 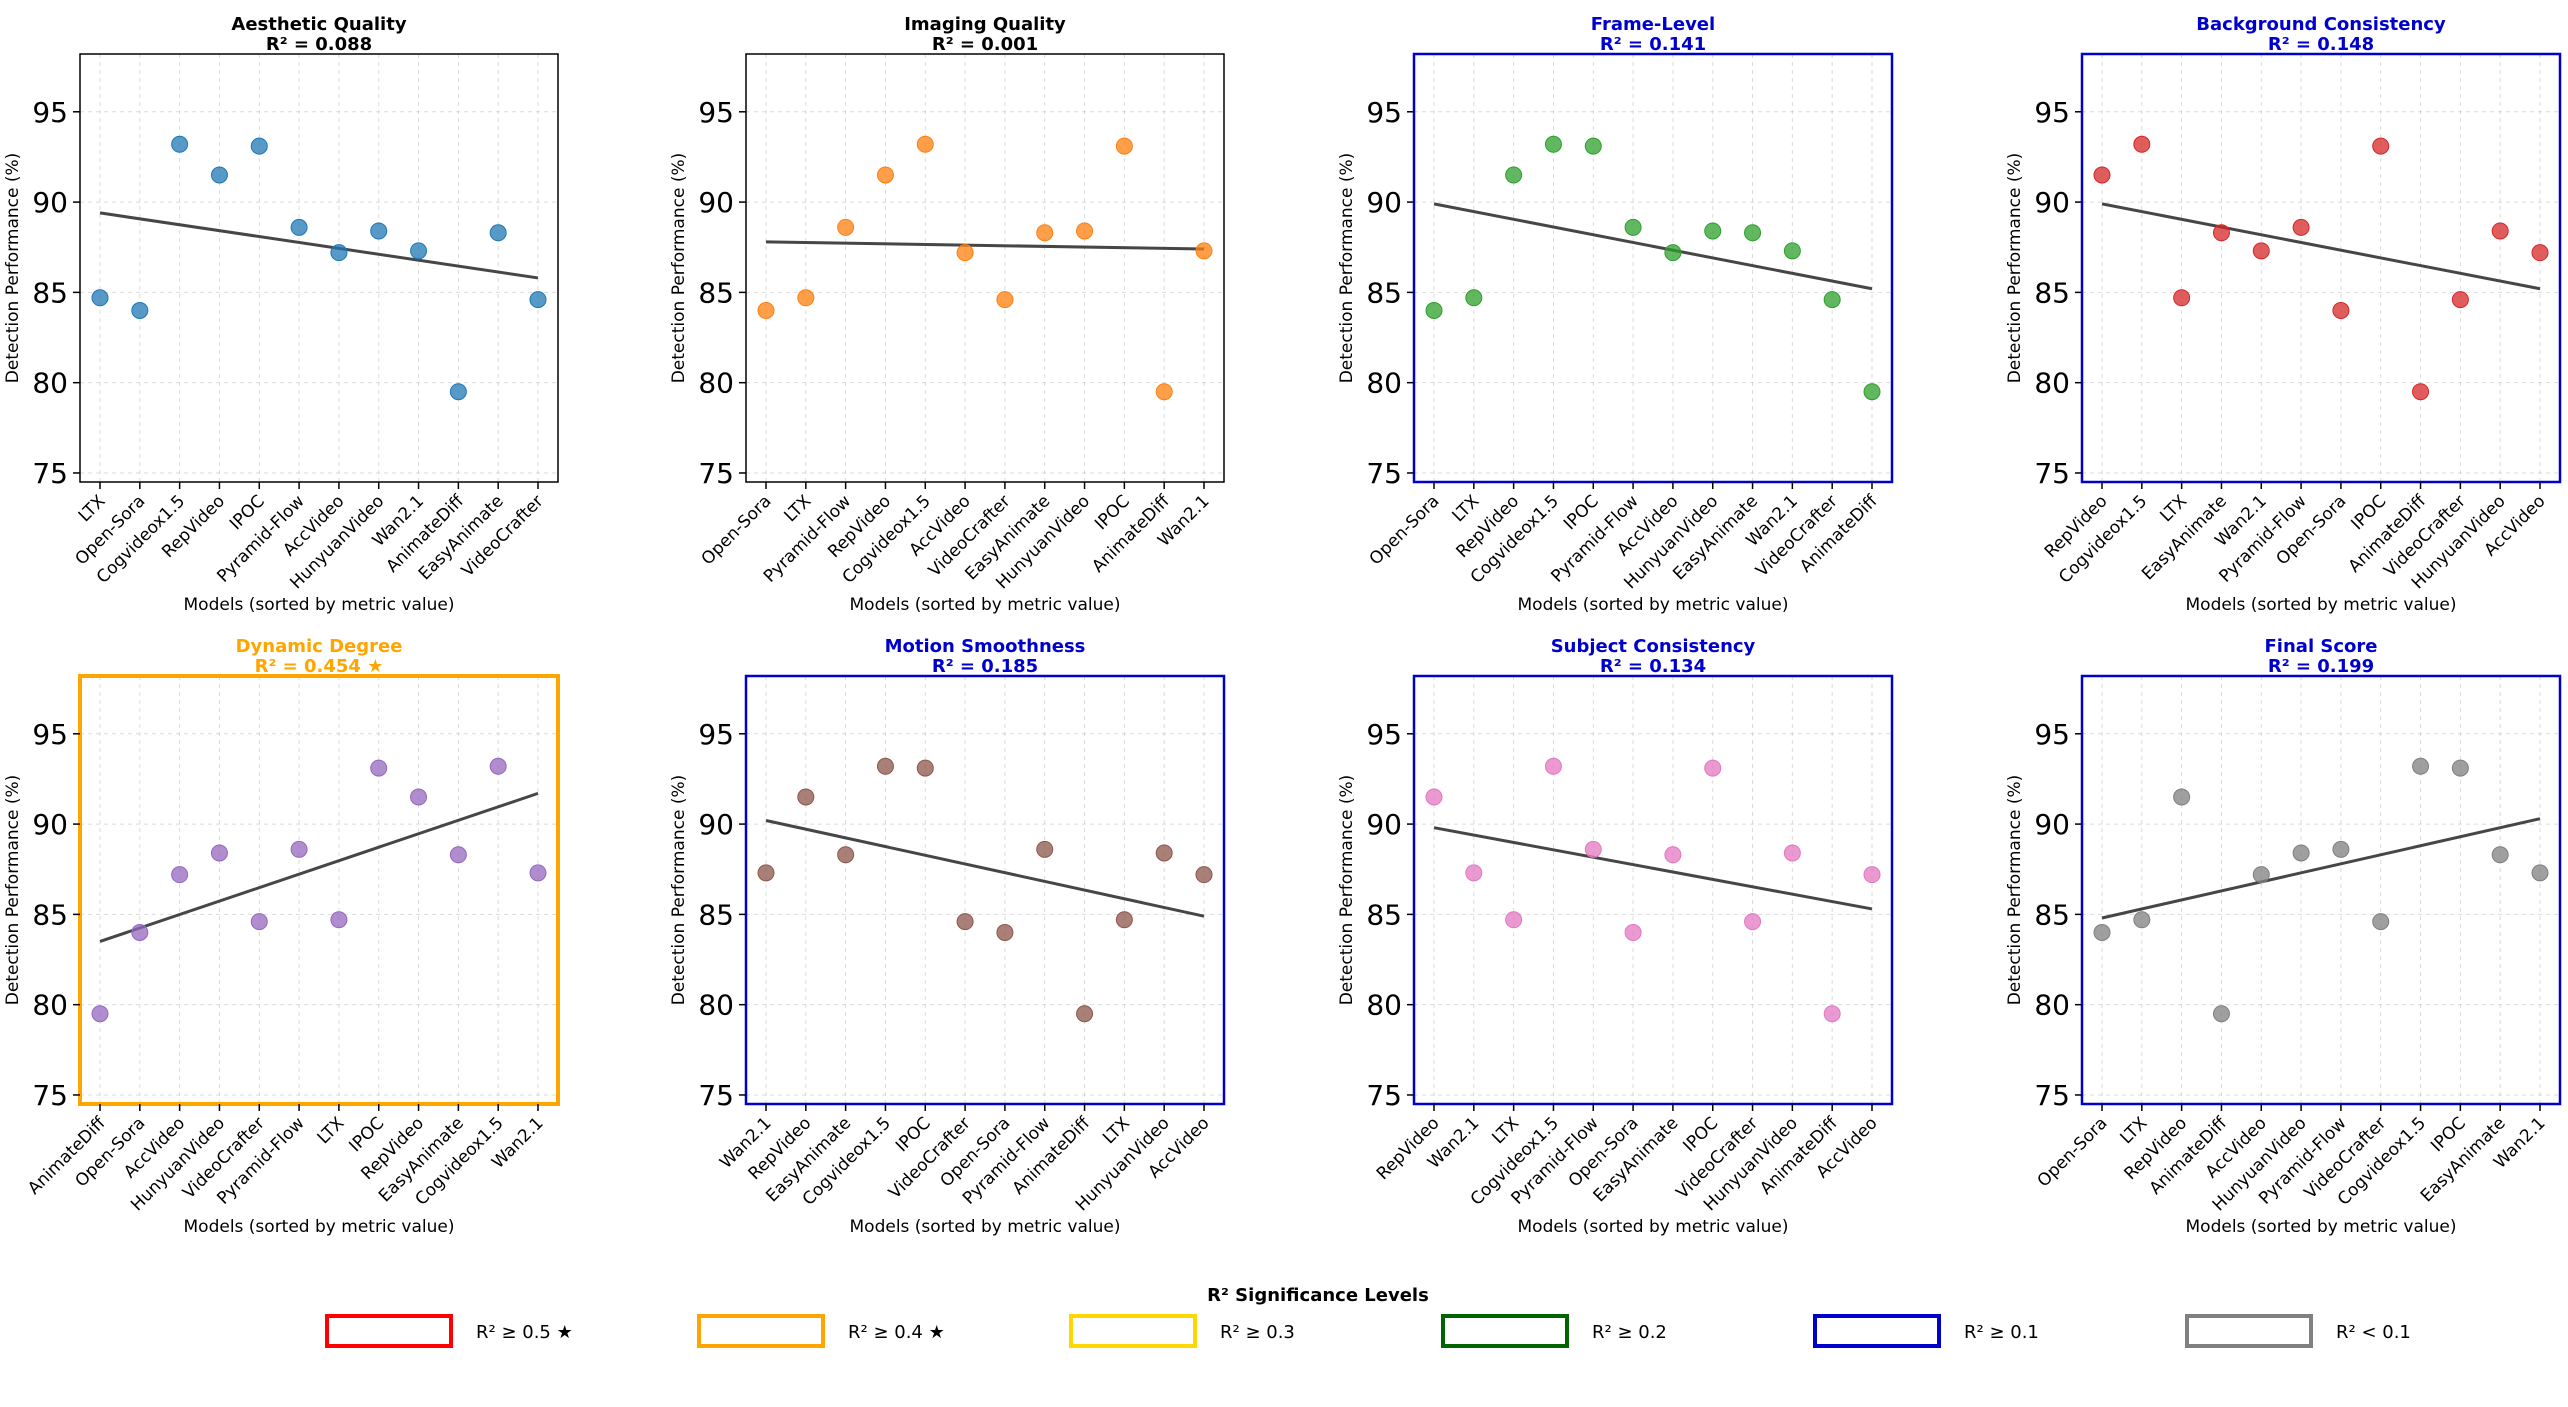 I want to click on chart4-ytick-label-1: 80, so click(x=50, y=1005).